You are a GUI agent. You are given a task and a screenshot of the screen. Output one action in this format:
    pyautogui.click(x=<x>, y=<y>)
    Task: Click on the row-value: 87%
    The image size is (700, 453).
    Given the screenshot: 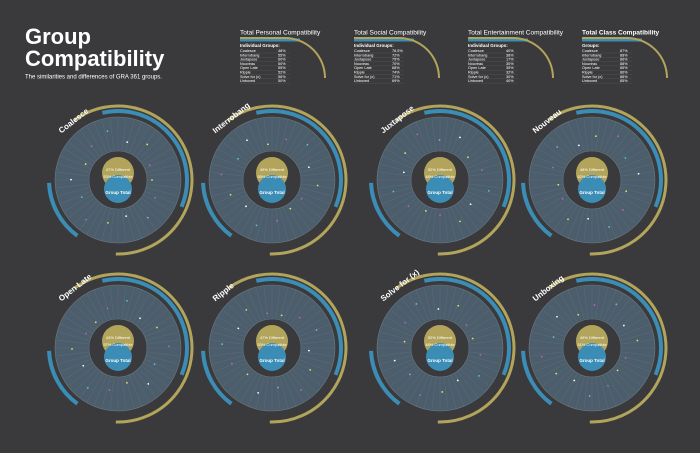 What is the action you would take?
    pyautogui.click(x=624, y=51)
    